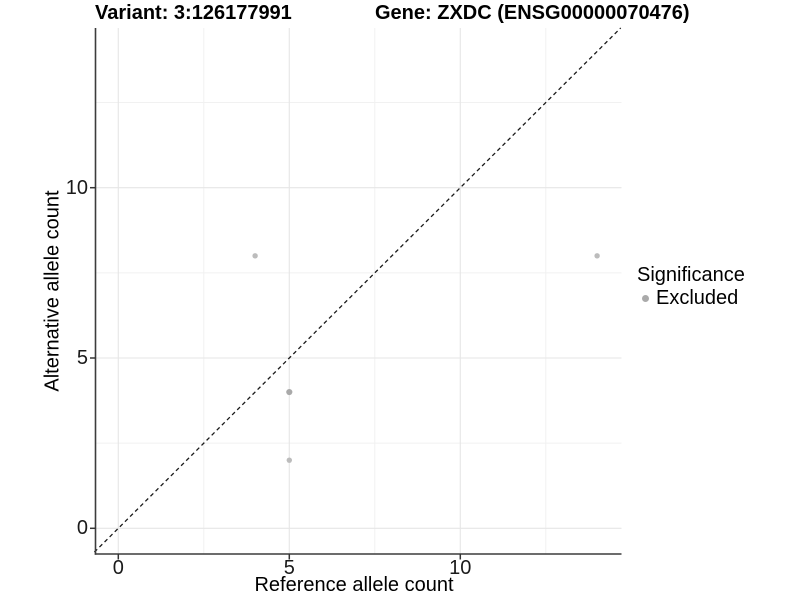  Describe the element at coordinates (691, 275) in the screenshot. I see `legend-title: Significance` at that location.